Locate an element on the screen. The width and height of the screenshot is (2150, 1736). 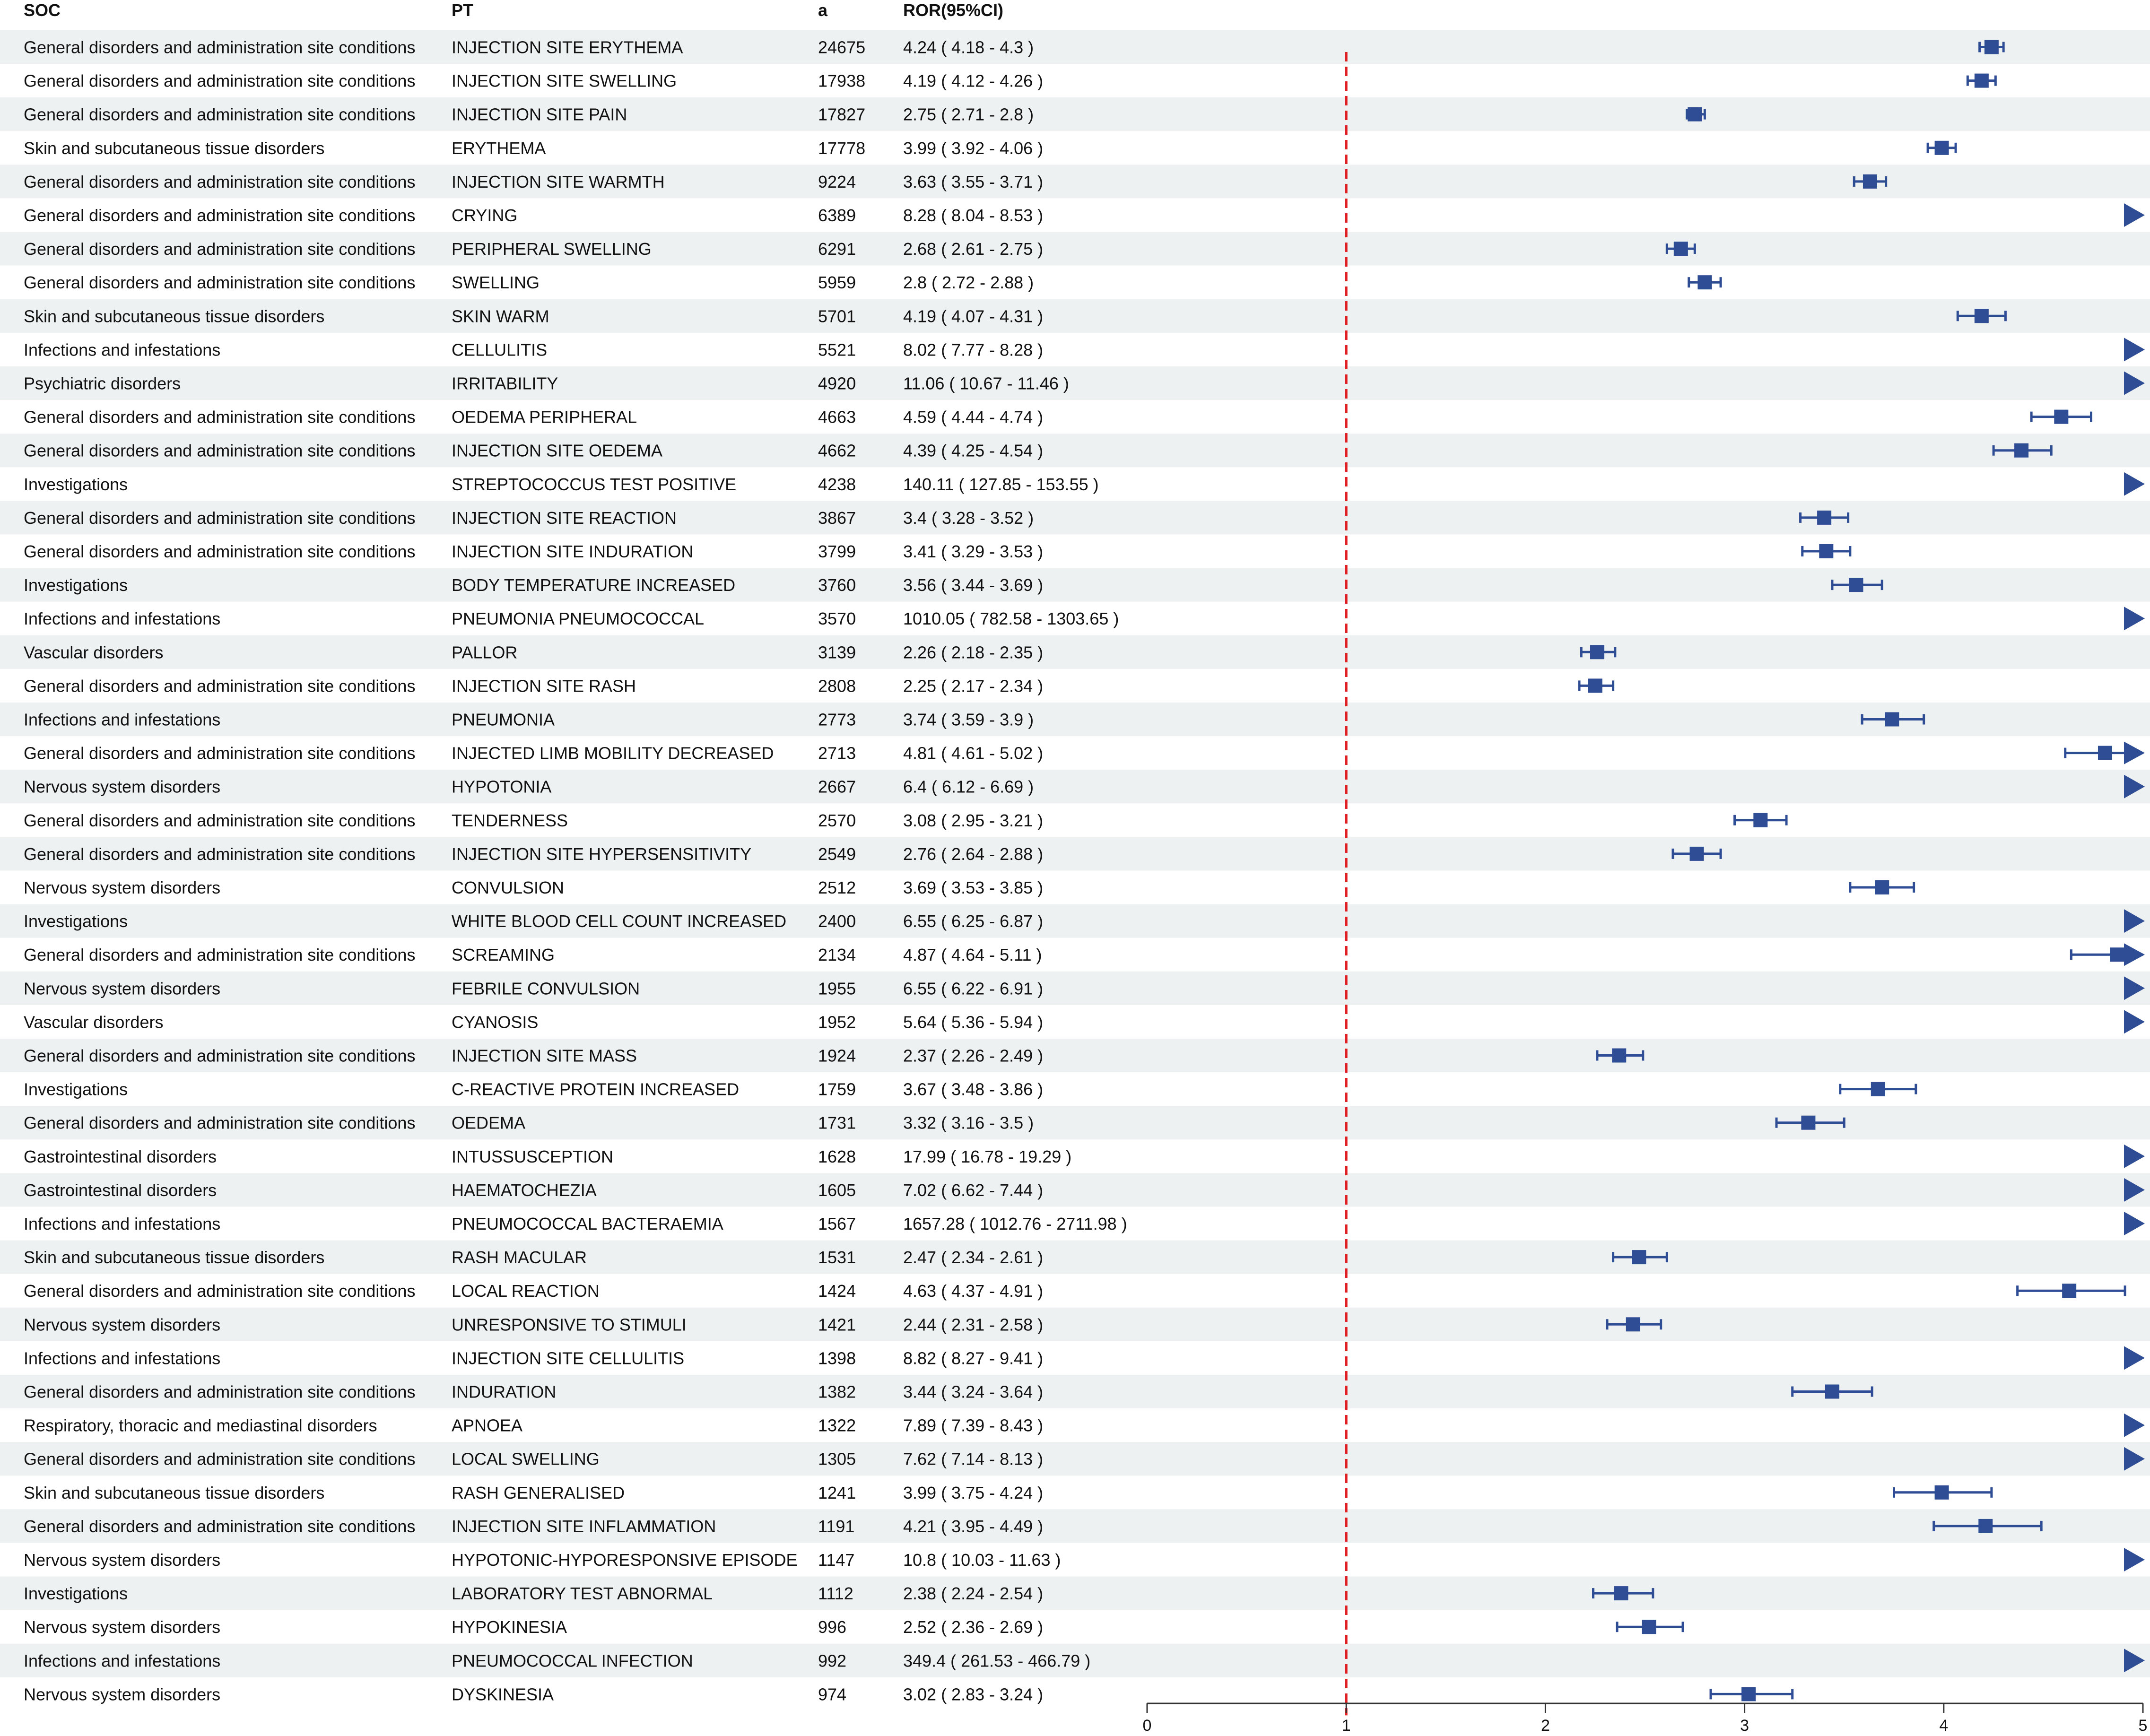
row-pt: INDURATION is located at coordinates (504, 1392).